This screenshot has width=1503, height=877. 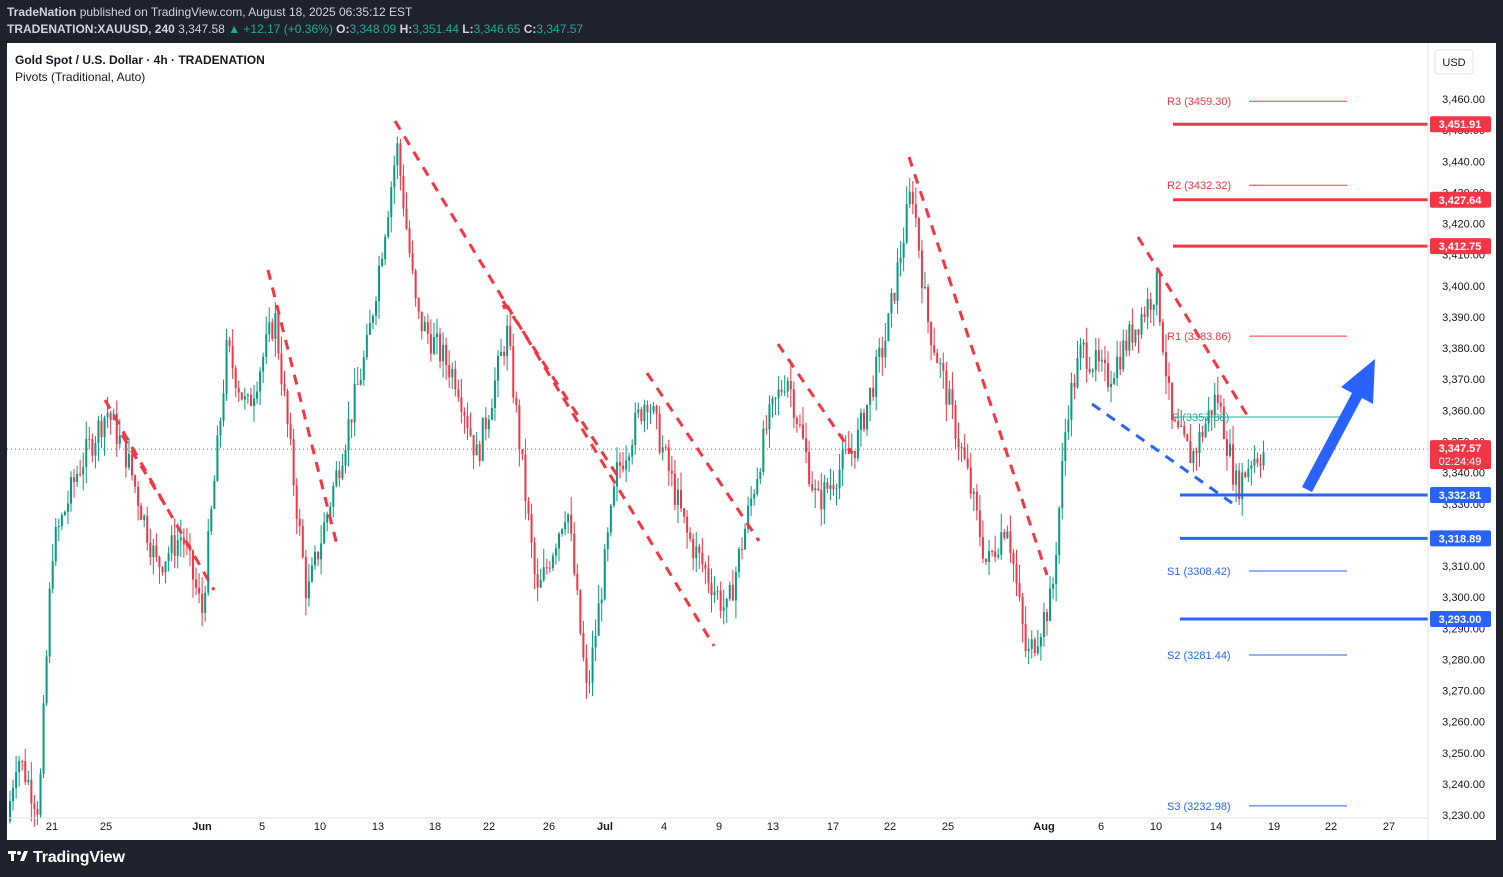 I want to click on x-tick-label: 14, so click(x=1216, y=827).